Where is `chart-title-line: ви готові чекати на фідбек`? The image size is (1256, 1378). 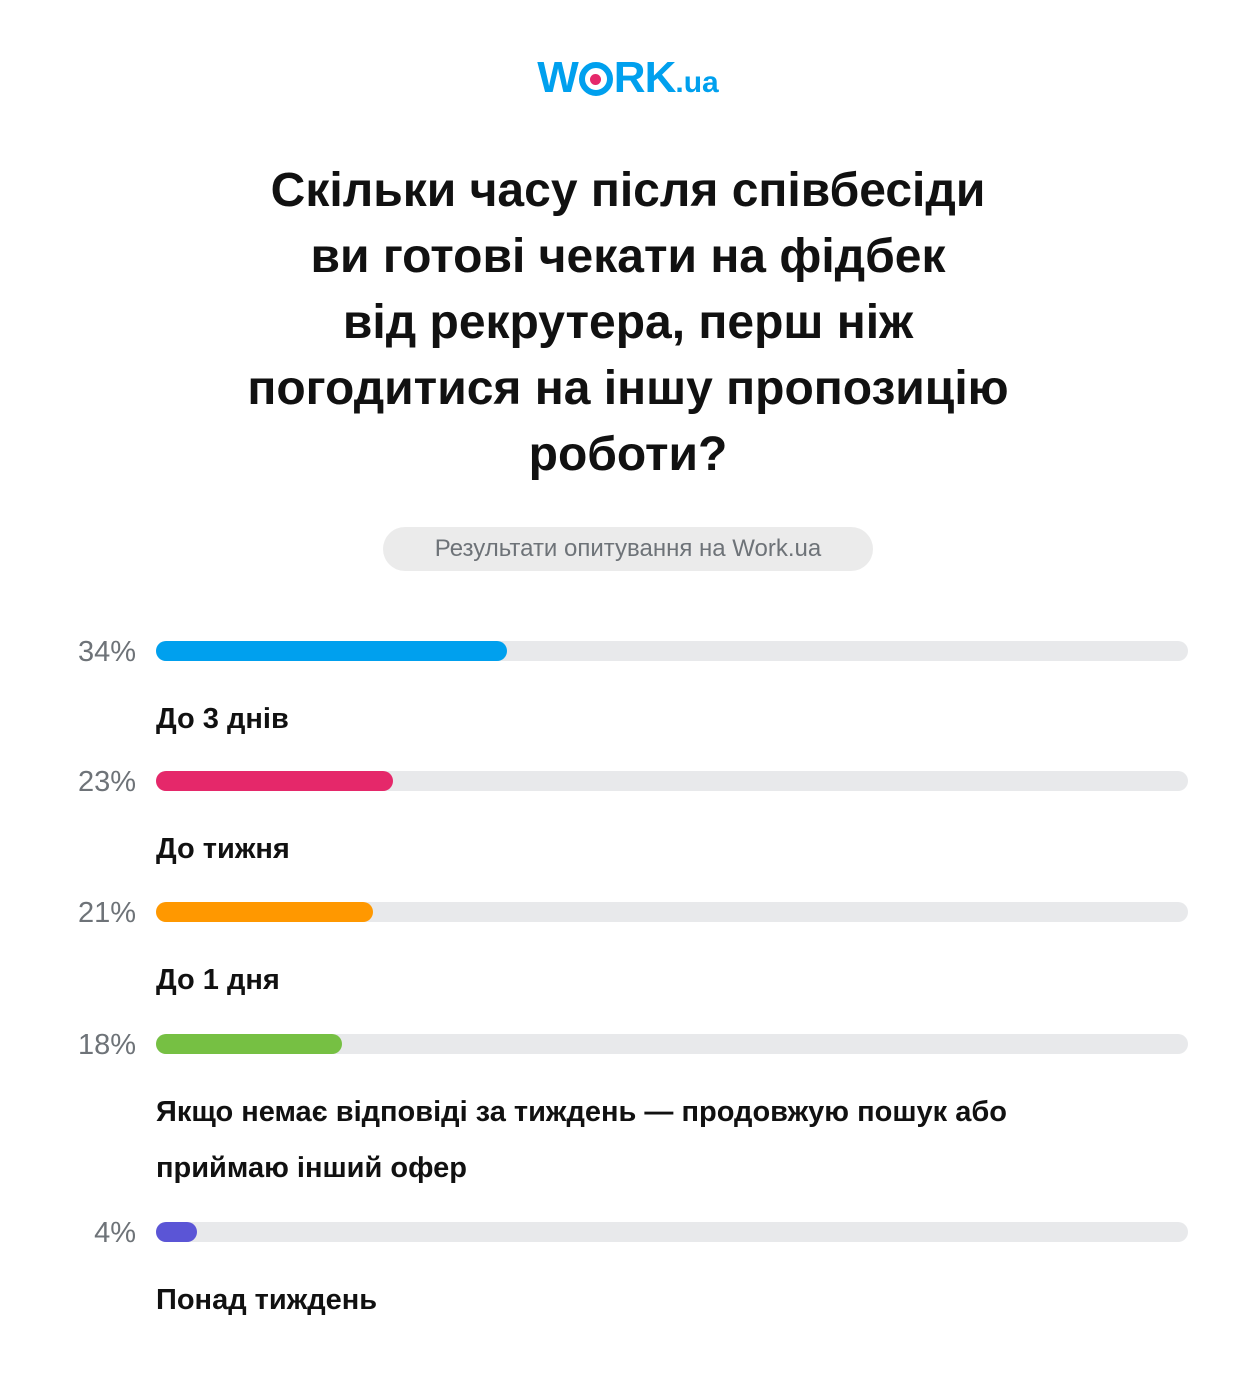 chart-title-line: ви готові чекати на фідбек is located at coordinates (628, 256).